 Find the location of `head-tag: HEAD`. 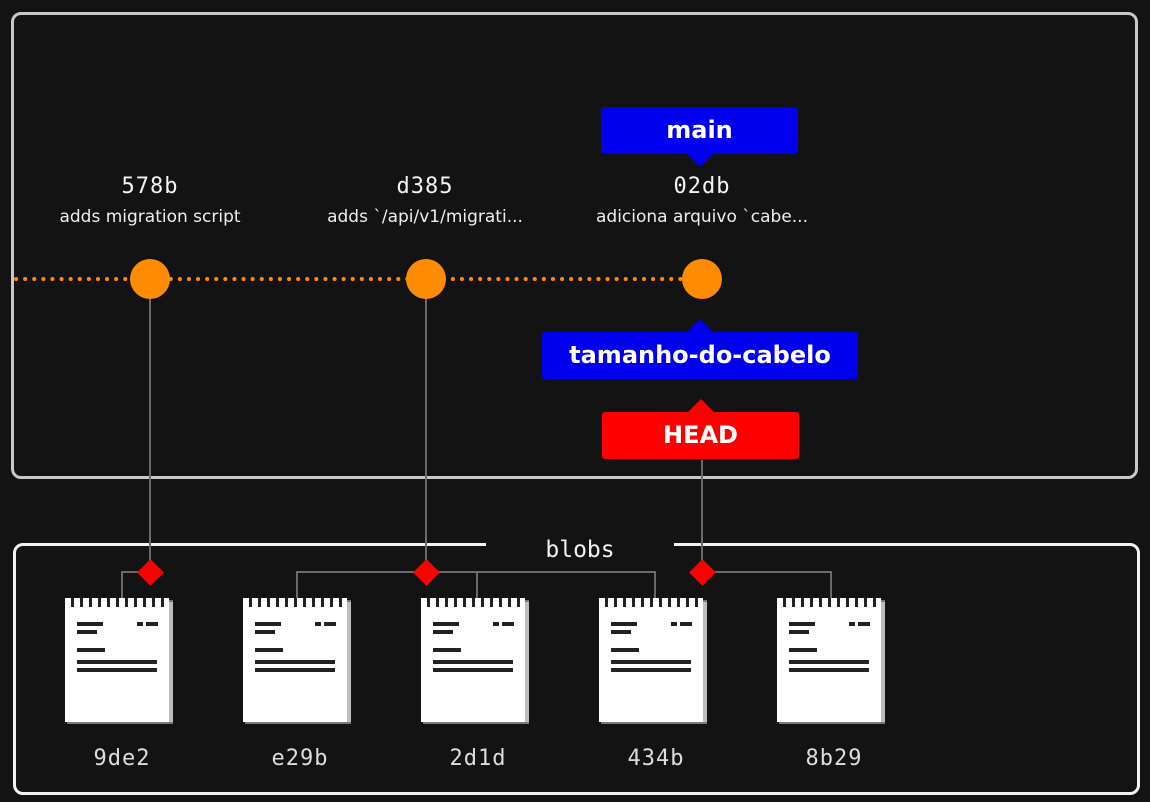

head-tag: HEAD is located at coordinates (700, 429).